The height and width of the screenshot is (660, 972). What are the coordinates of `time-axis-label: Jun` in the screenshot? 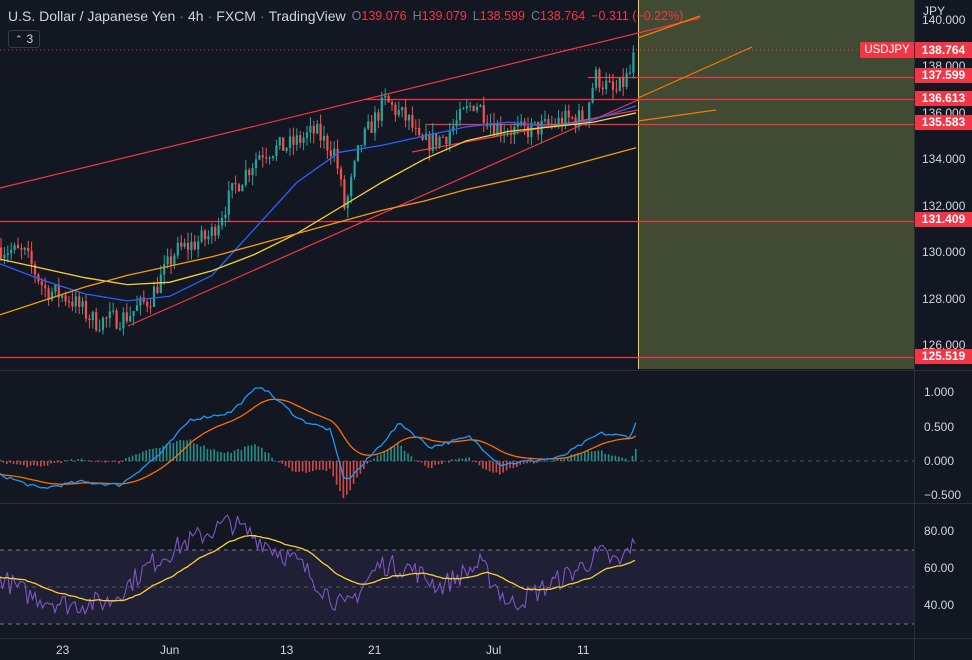 It's located at (170, 650).